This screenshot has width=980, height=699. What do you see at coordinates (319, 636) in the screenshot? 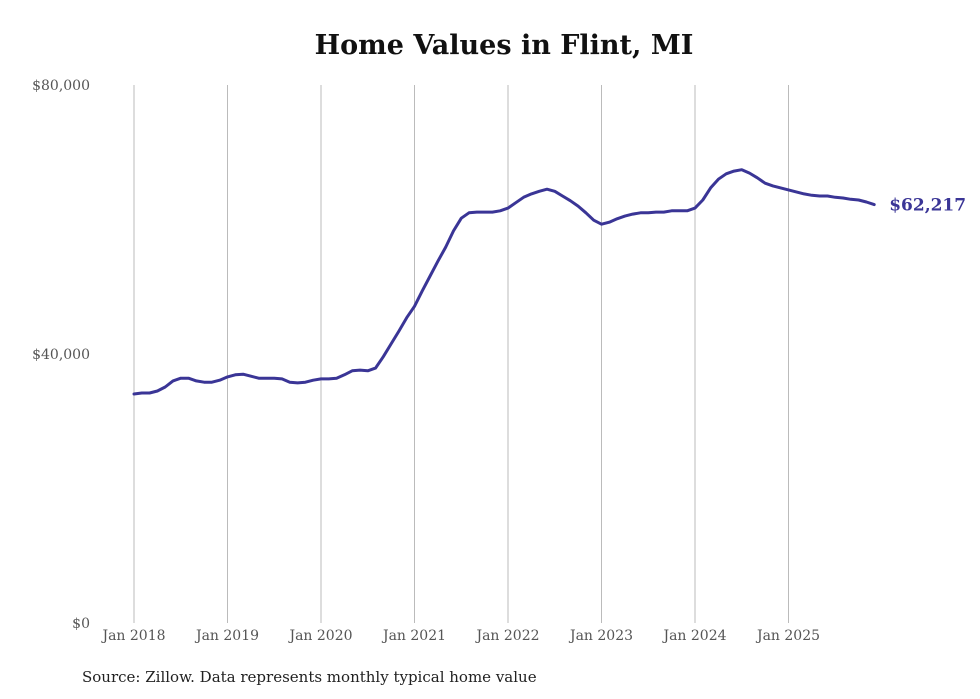
I see `x-tick-label: Jan 2020` at bounding box center [319, 636].